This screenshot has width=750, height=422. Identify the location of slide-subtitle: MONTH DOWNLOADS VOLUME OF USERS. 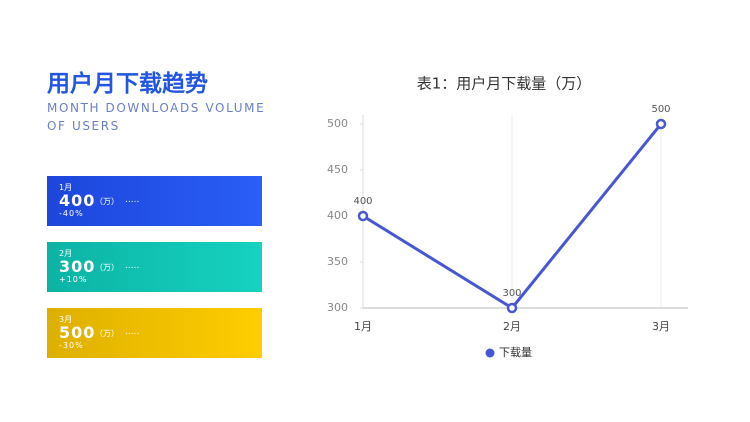
(156, 117).